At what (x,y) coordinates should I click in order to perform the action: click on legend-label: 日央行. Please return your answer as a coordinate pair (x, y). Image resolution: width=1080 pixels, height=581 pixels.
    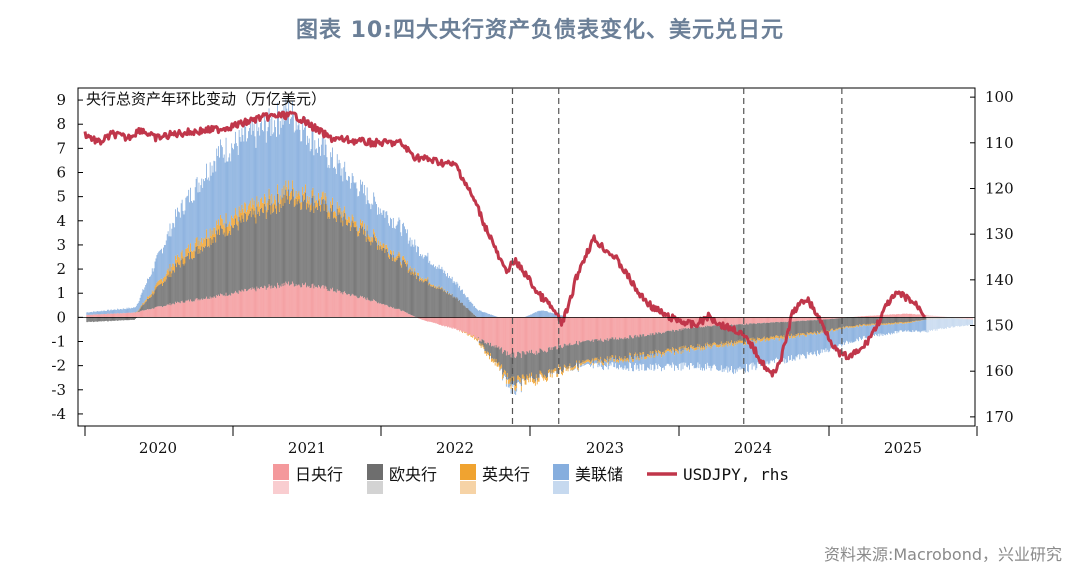
    Looking at the image, I should click on (319, 474).